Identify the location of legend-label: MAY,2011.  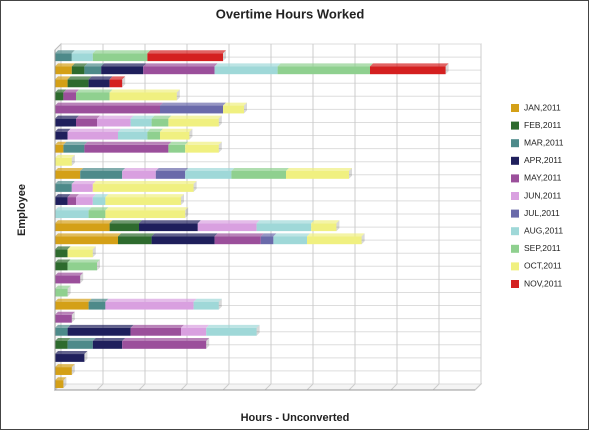
(543, 178).